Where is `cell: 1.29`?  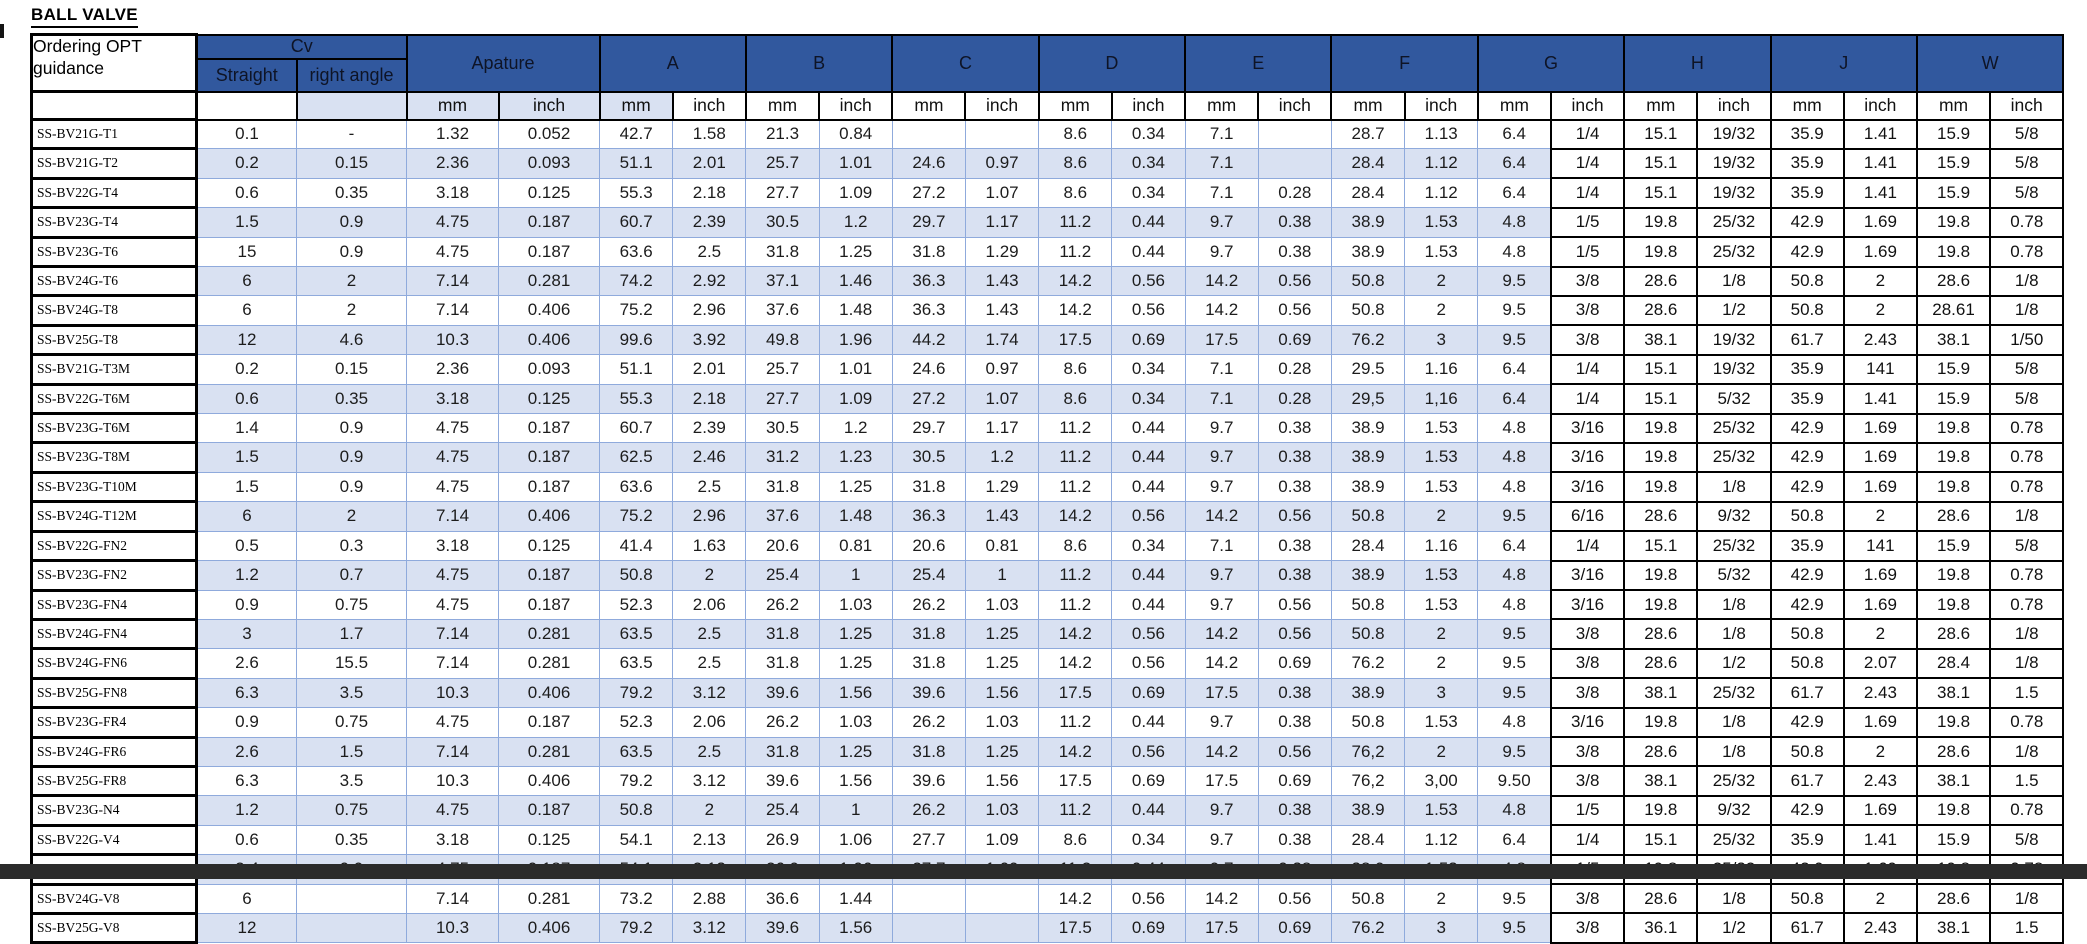
cell: 1.29 is located at coordinates (1002, 487).